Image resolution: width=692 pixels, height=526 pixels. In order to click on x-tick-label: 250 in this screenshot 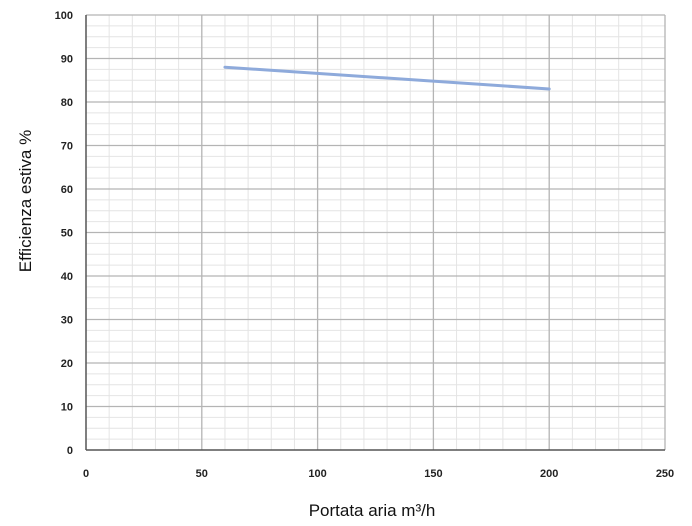, I will do `click(665, 474)`.